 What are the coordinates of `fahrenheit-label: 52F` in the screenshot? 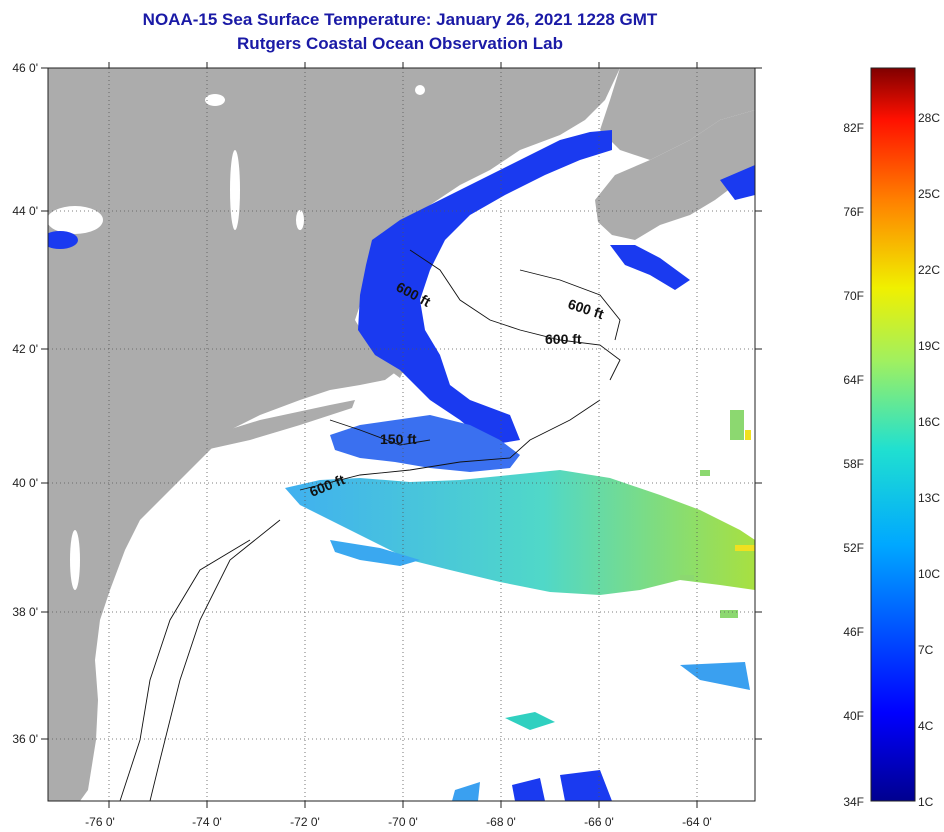 It's located at (853, 548).